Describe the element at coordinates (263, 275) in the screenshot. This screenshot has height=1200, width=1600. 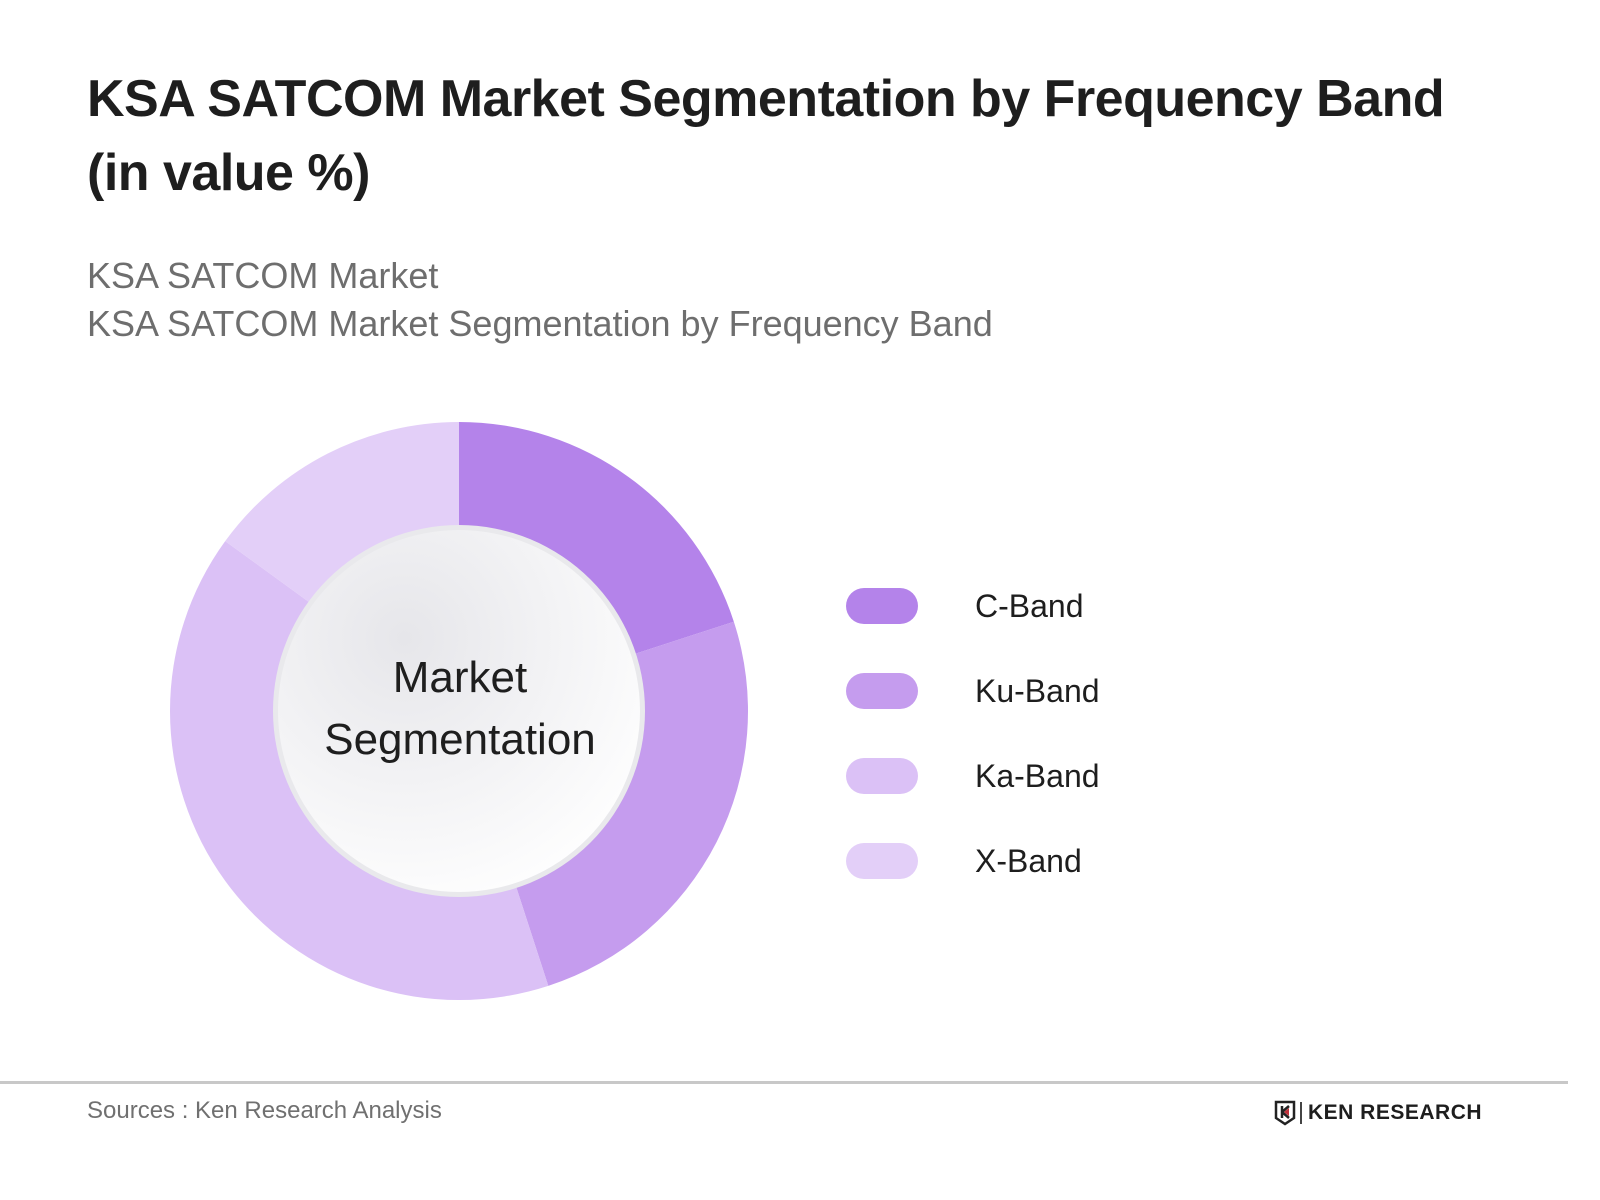
I see `subtitle-line-1: KSA SATCOM Market` at that location.